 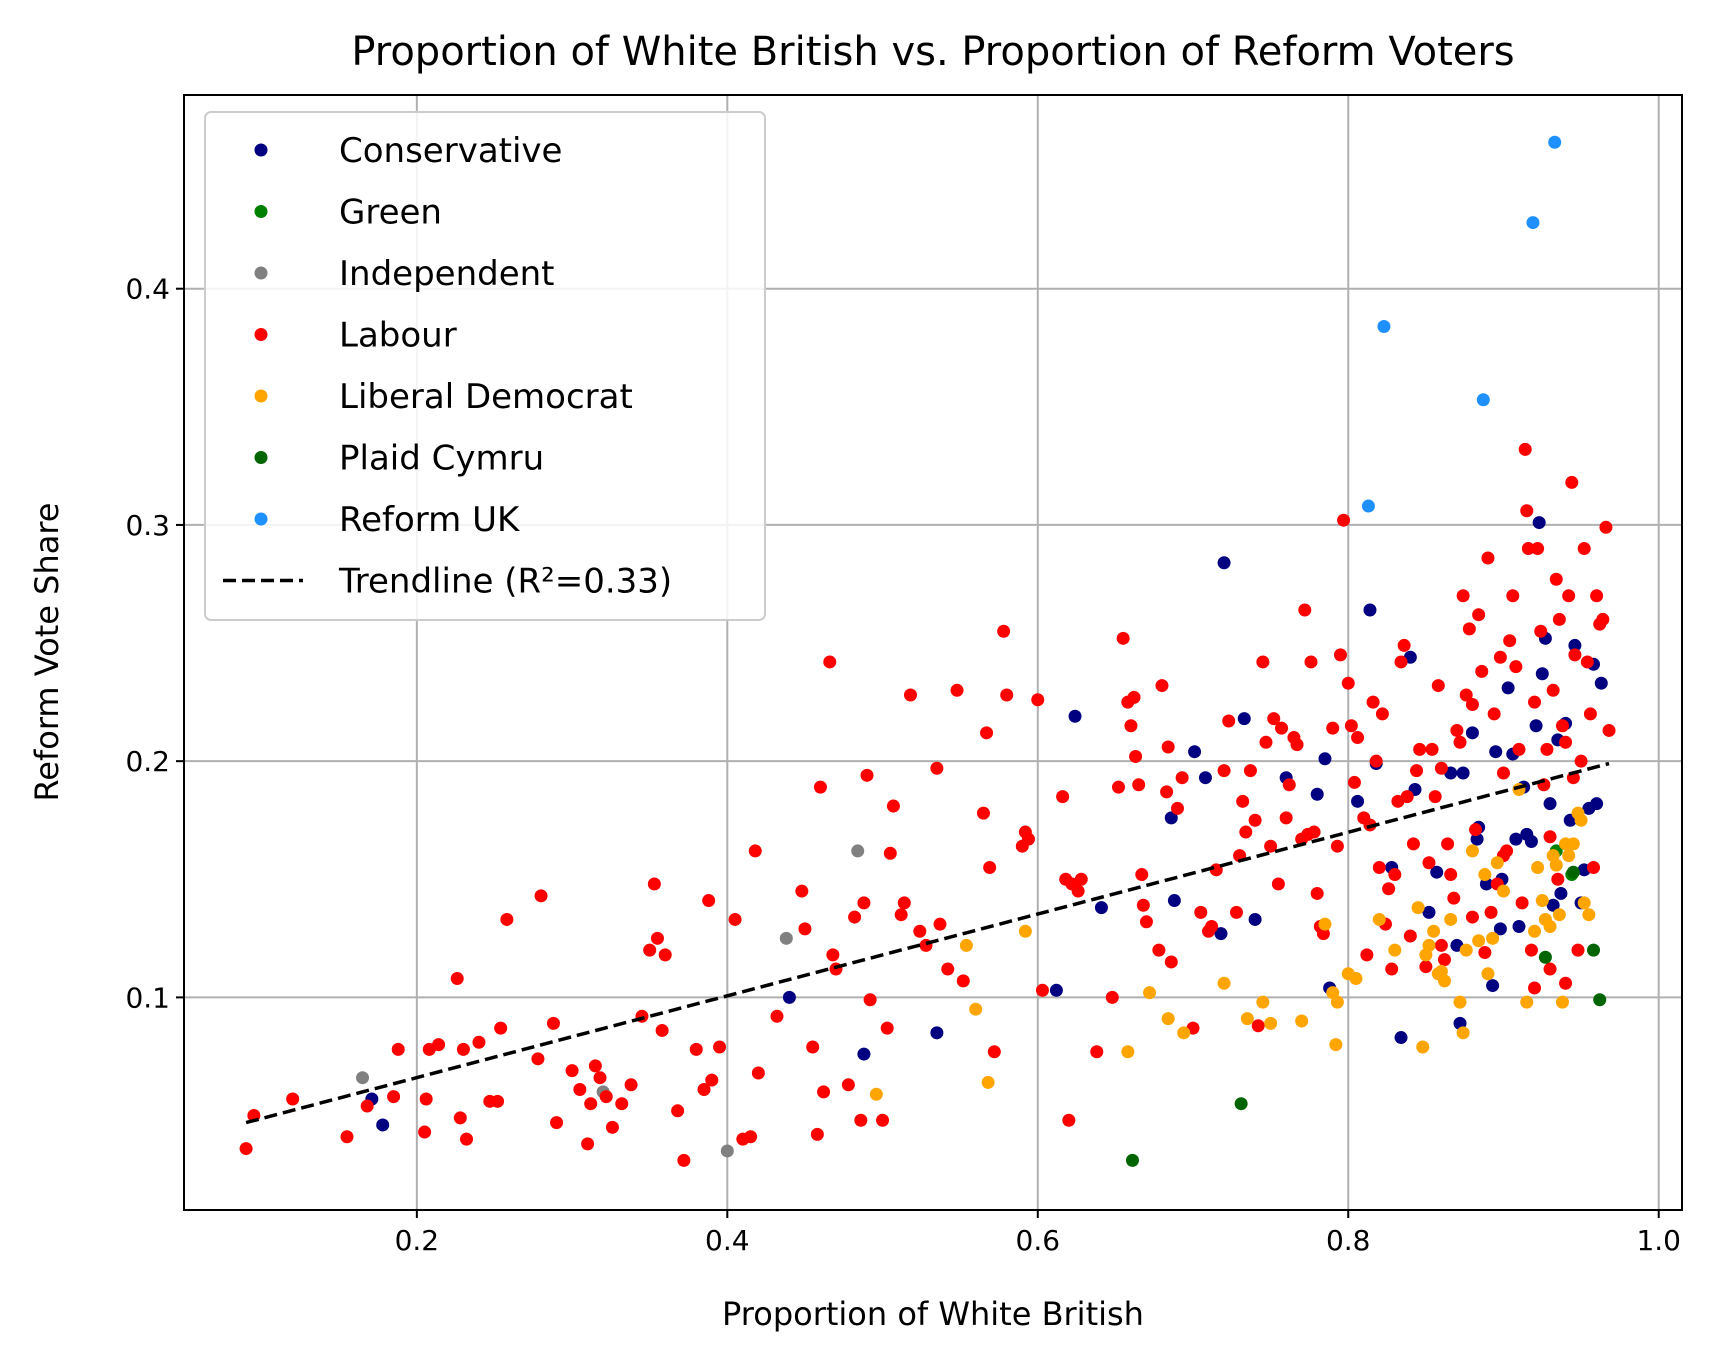 I want to click on x-tick-label: 0.6, so click(x=1038, y=1240).